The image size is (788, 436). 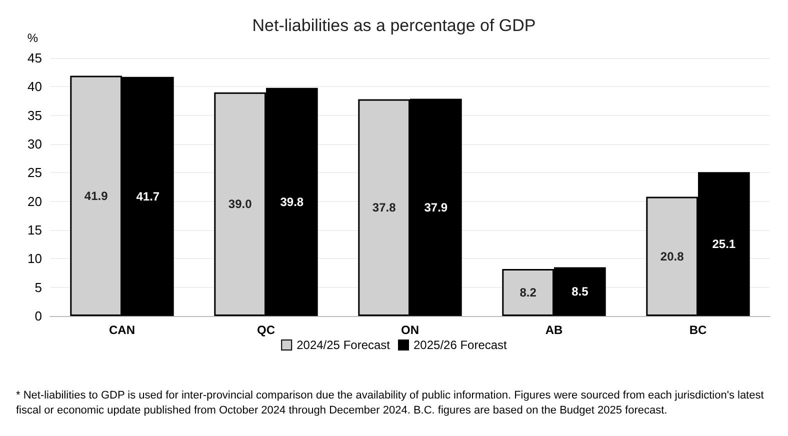 What do you see at coordinates (35, 115) in the screenshot?
I see `y-tick-label: 35` at bounding box center [35, 115].